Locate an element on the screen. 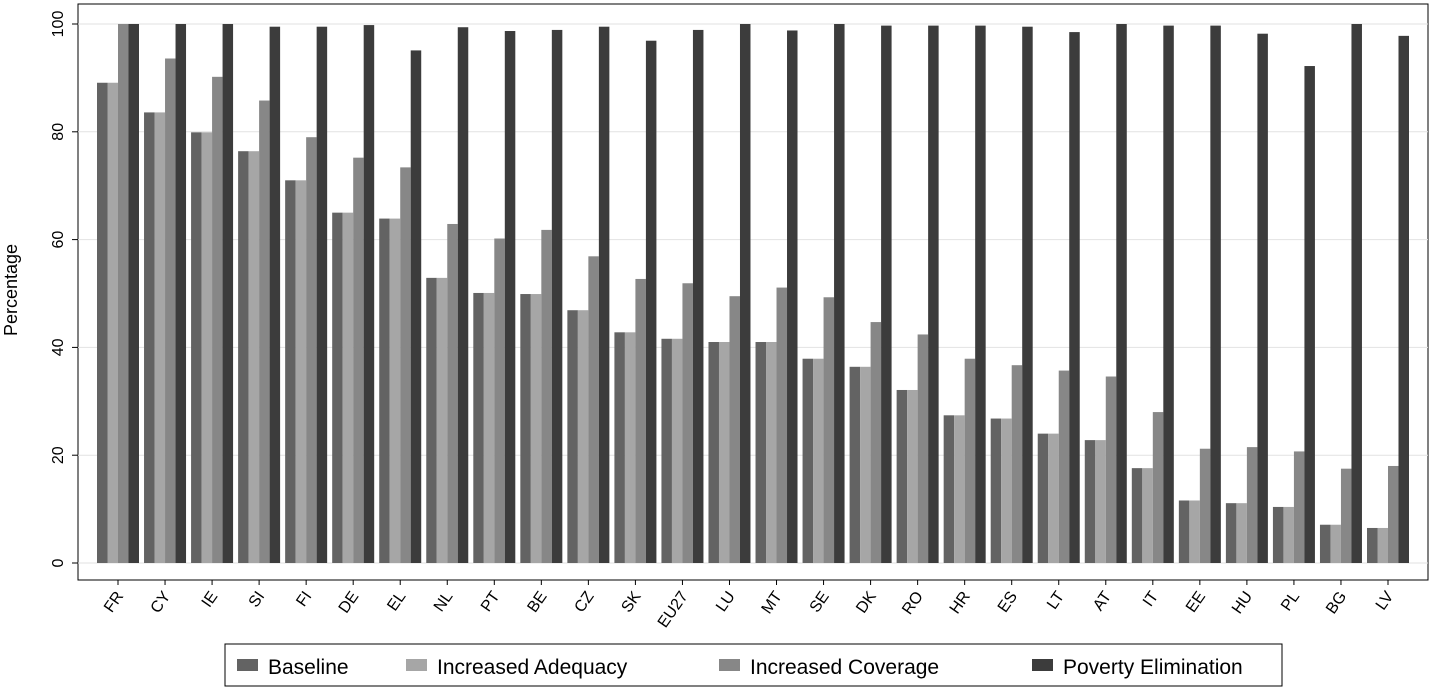 This screenshot has width=1434, height=688. x-tick-label: LV is located at coordinates (1385, 600).